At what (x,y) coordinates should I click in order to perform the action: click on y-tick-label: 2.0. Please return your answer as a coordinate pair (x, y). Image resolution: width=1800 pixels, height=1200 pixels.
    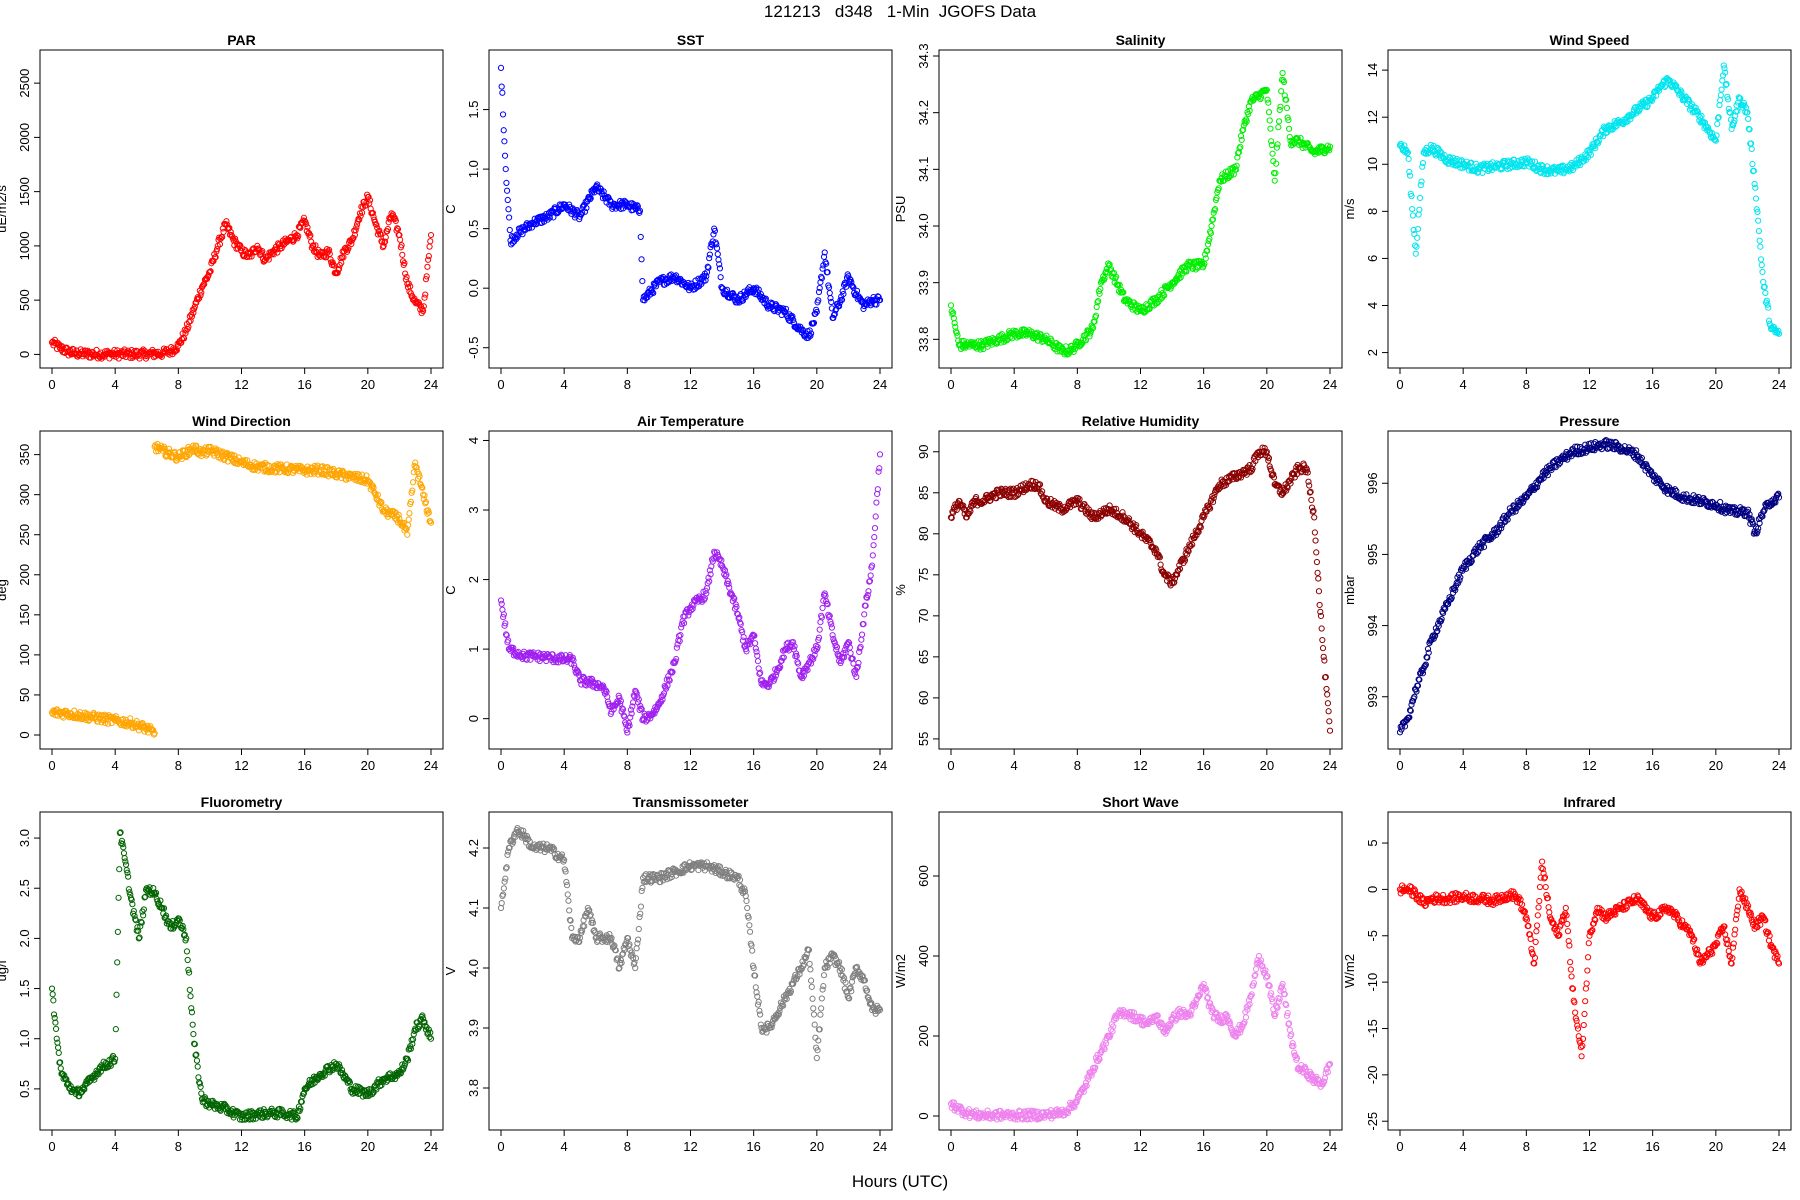
    Looking at the image, I should click on (24, 938).